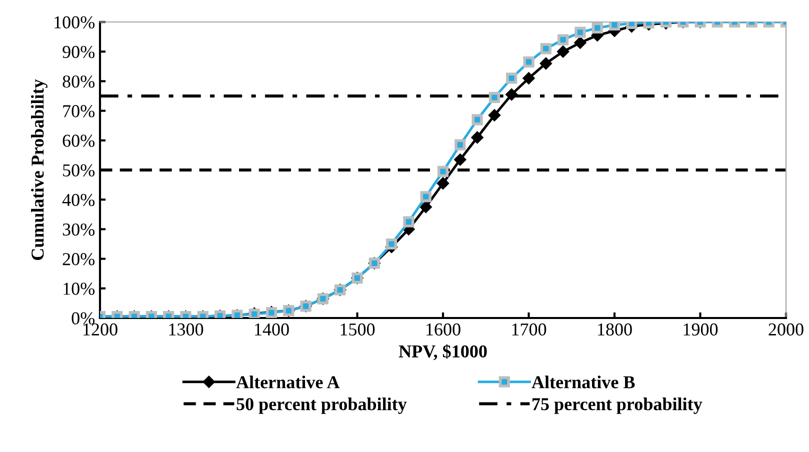 This screenshot has width=809, height=452. I want to click on y-tick-label: 80%, so click(78, 81).